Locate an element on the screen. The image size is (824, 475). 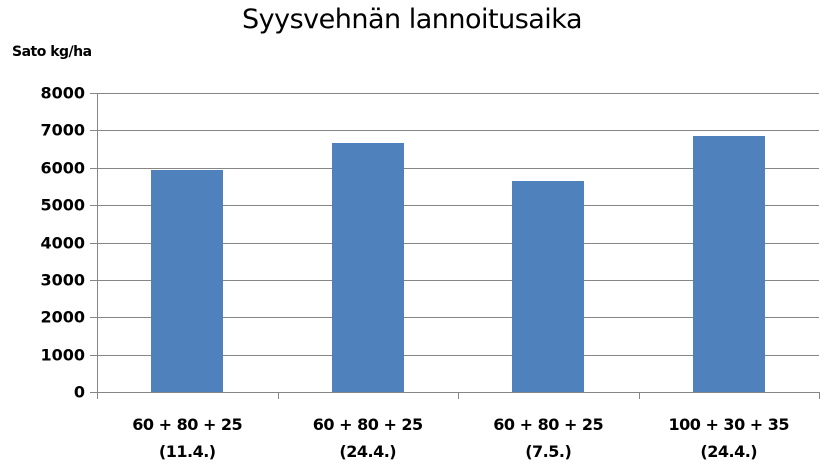
y-axis-label: Sato kg/ha is located at coordinates (52, 52).